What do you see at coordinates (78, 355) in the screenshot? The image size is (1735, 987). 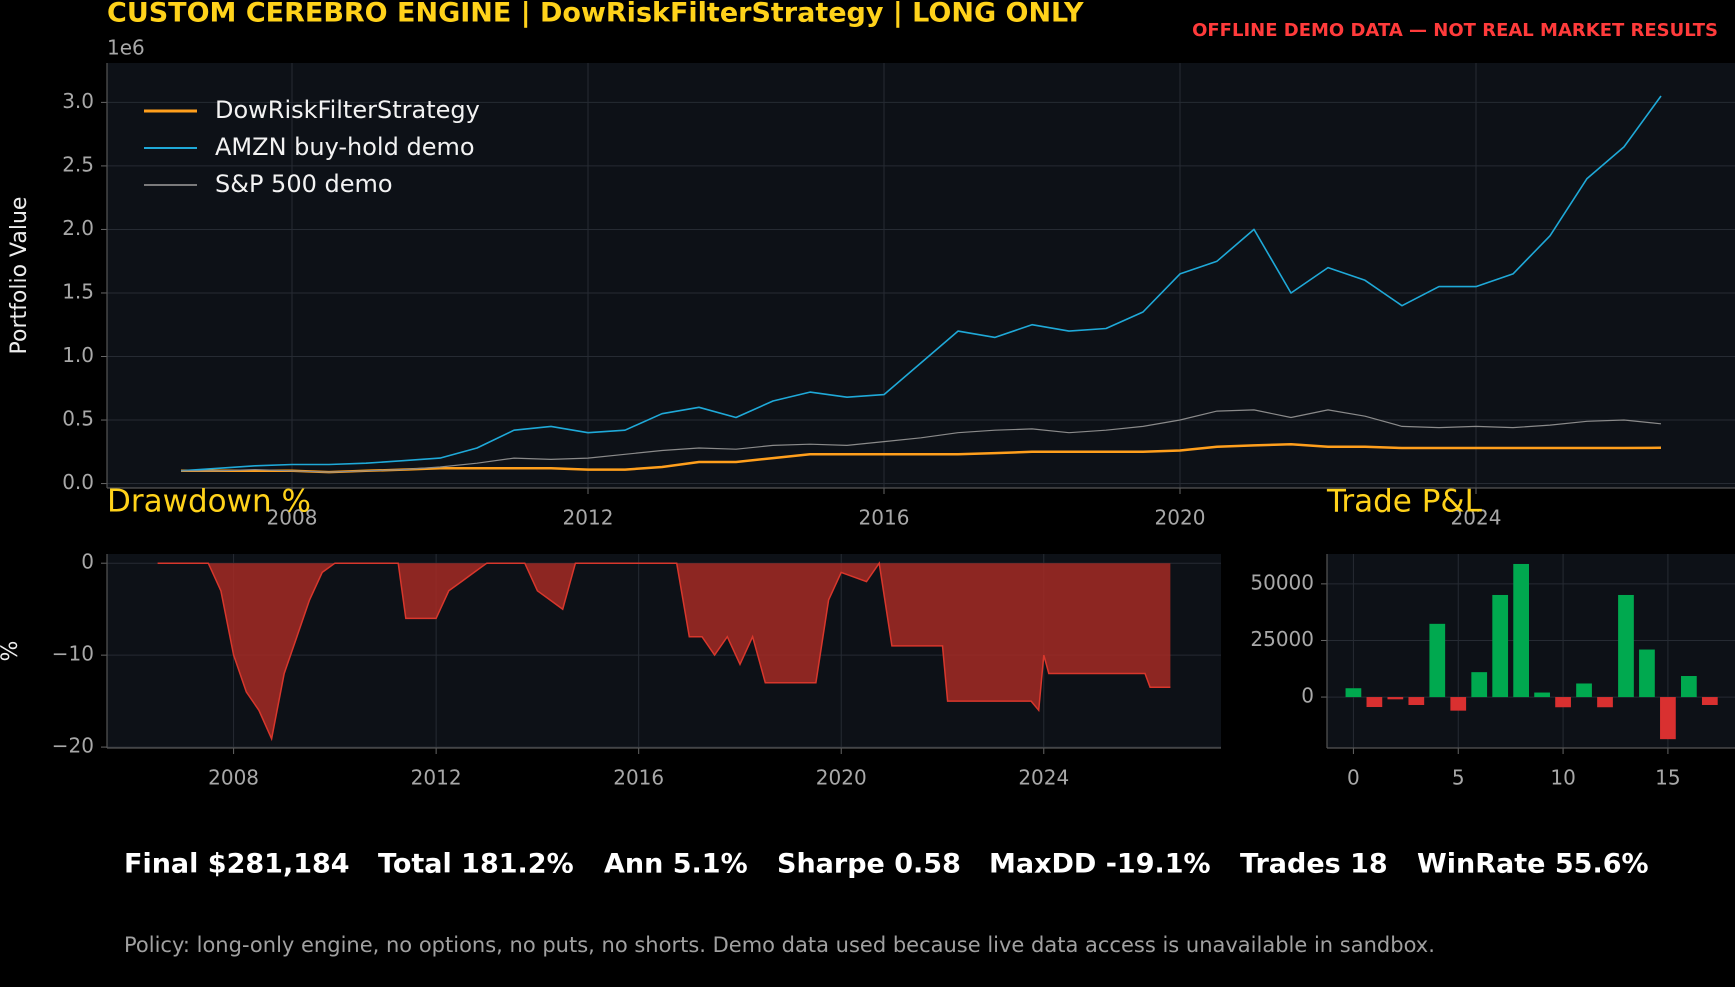 I see `y-tick-label: 1.0` at bounding box center [78, 355].